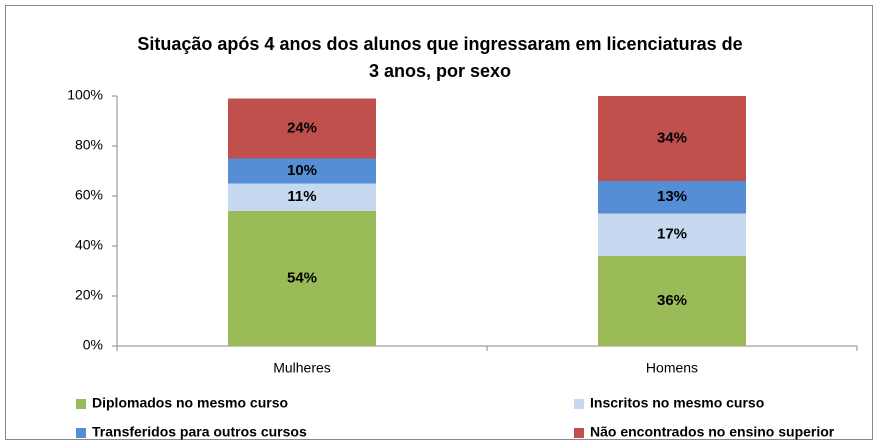  I want to click on legend-label: Transferidos para outros cursos, so click(199, 432).